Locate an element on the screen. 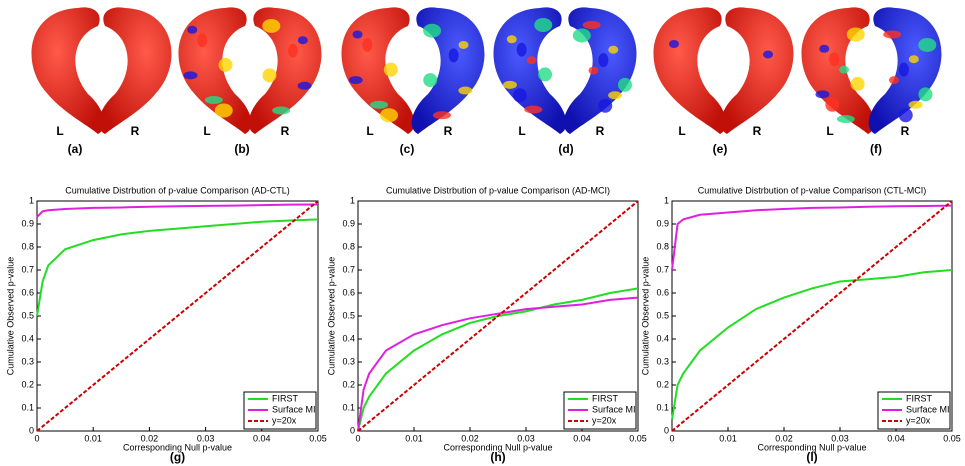 This screenshot has height=466, width=965. panel-label: (c) is located at coordinates (407, 149).